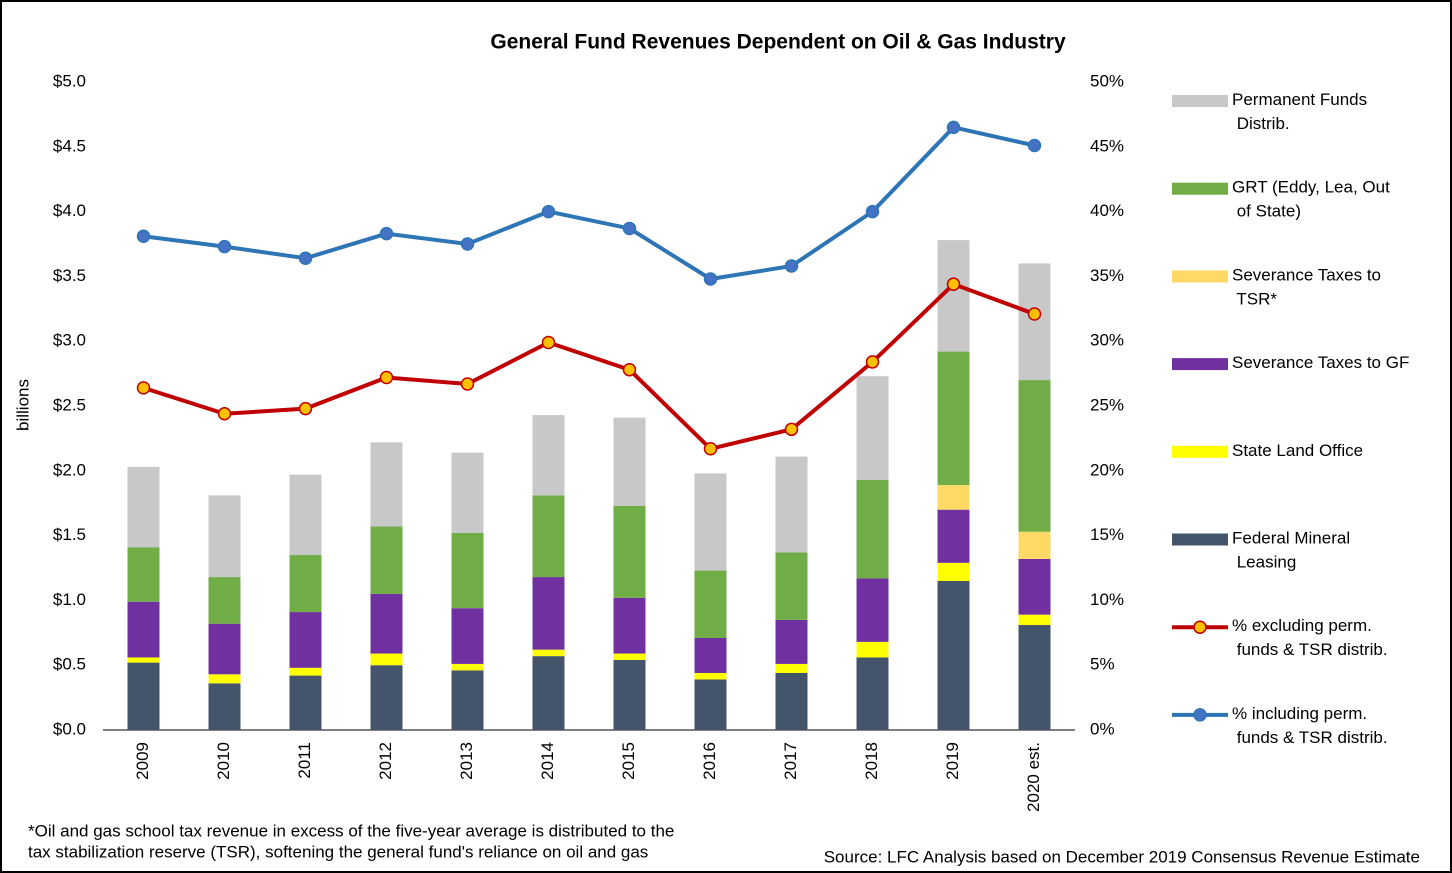  I want to click on y2-tick-label: 0%, so click(1102, 728).